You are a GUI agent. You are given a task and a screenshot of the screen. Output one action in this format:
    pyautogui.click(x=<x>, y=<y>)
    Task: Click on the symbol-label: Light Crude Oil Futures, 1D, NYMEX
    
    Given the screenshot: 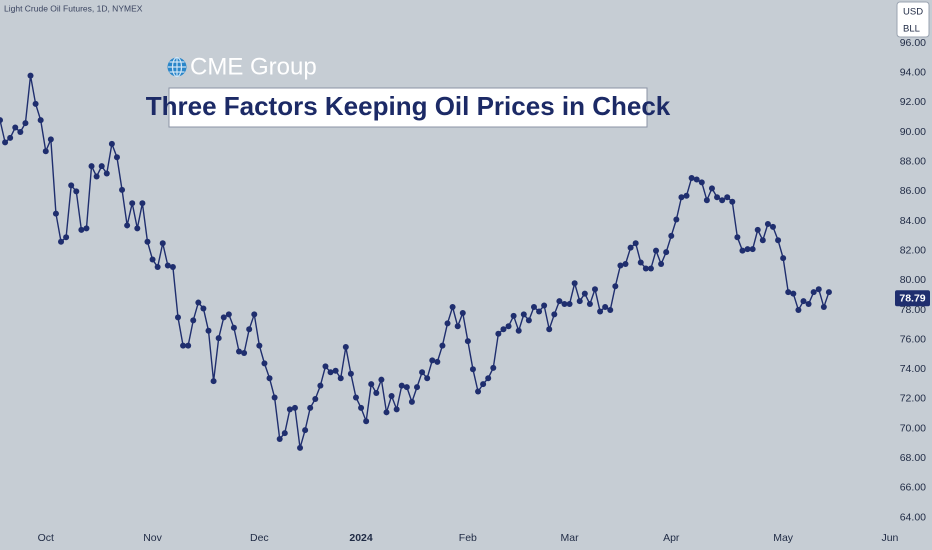 What is the action you would take?
    pyautogui.click(x=73, y=8)
    